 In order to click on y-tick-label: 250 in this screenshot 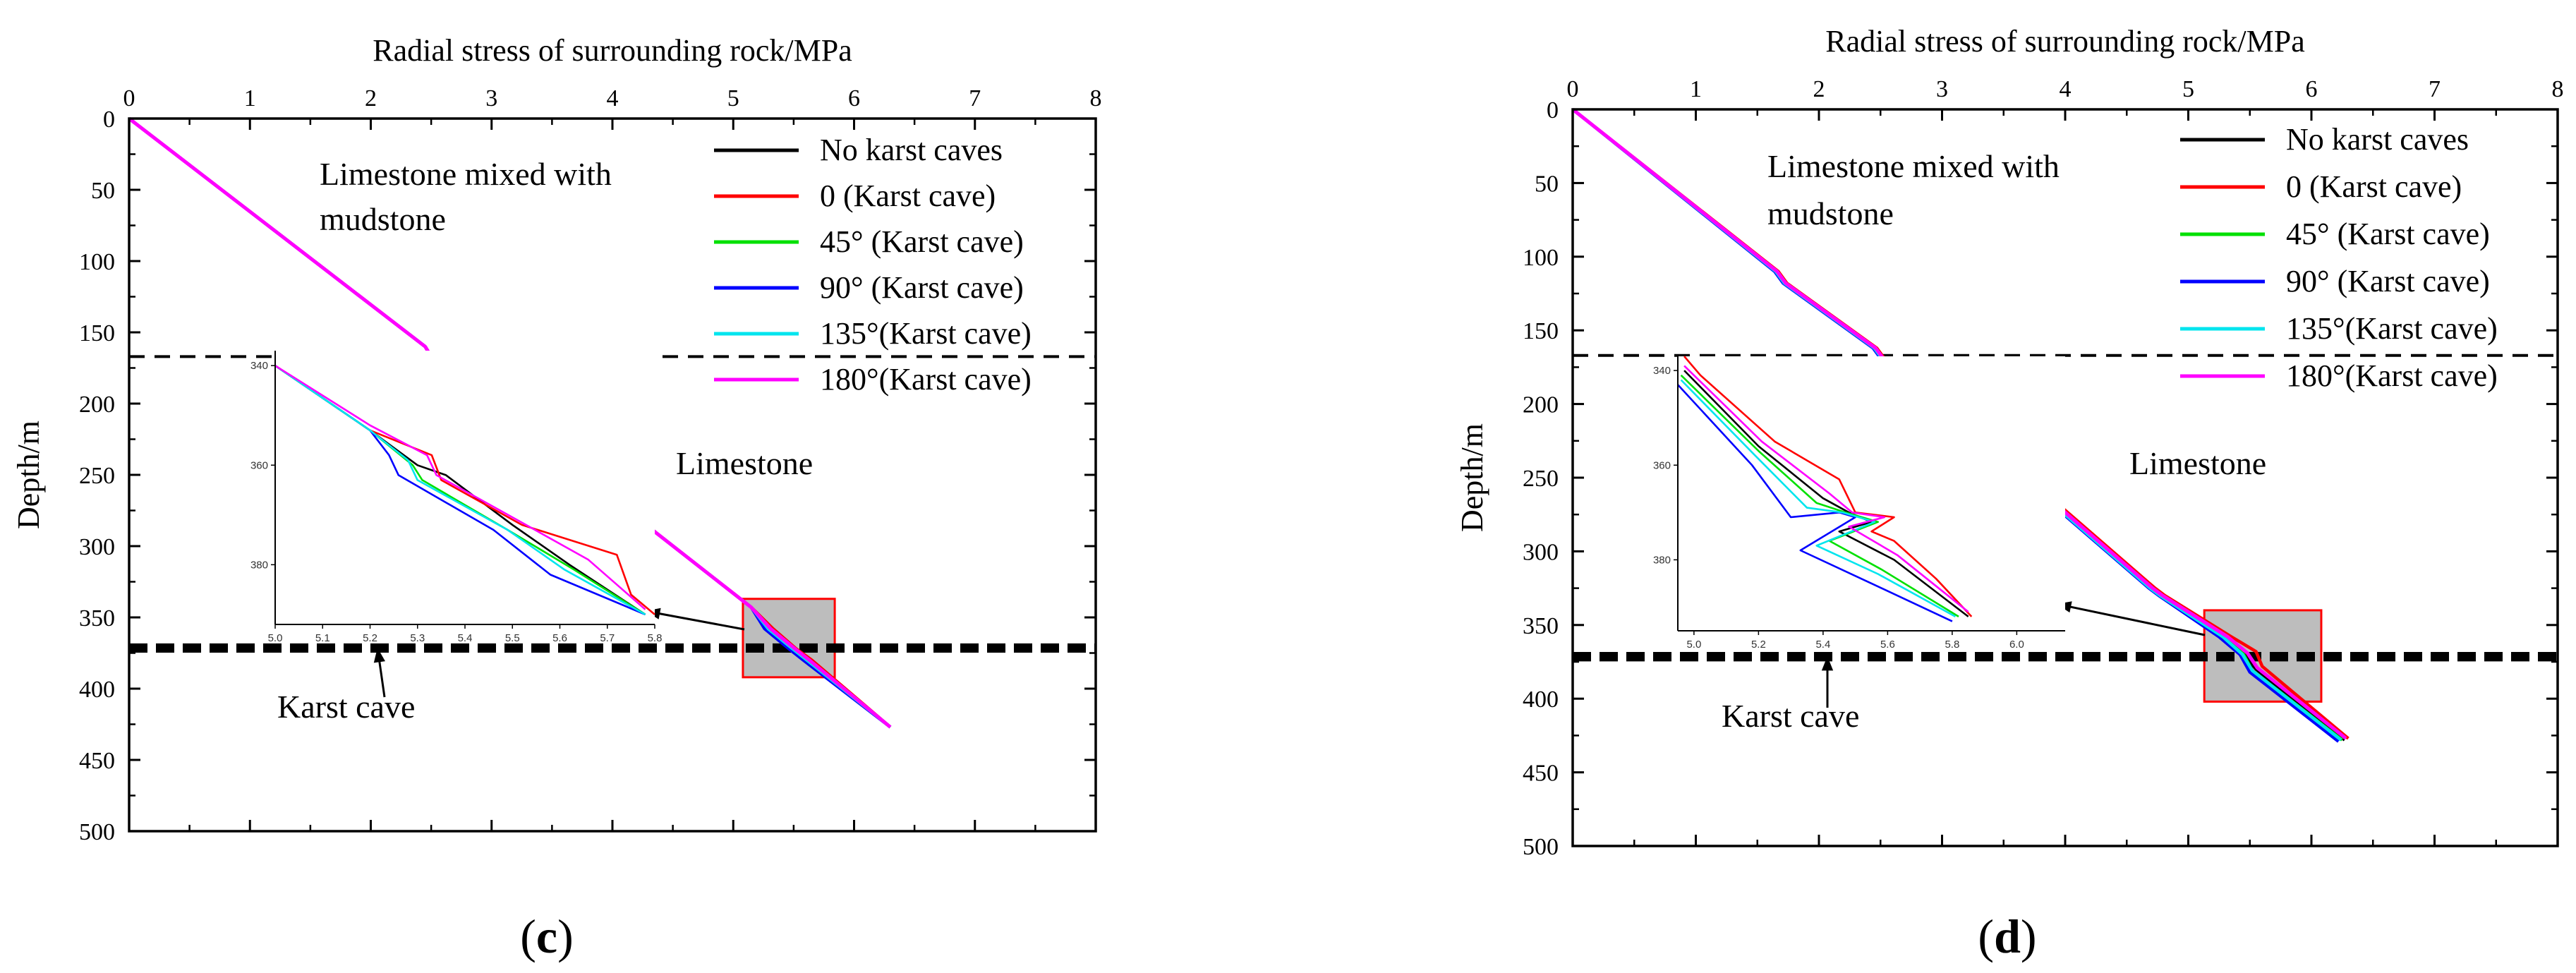, I will do `click(1541, 479)`.